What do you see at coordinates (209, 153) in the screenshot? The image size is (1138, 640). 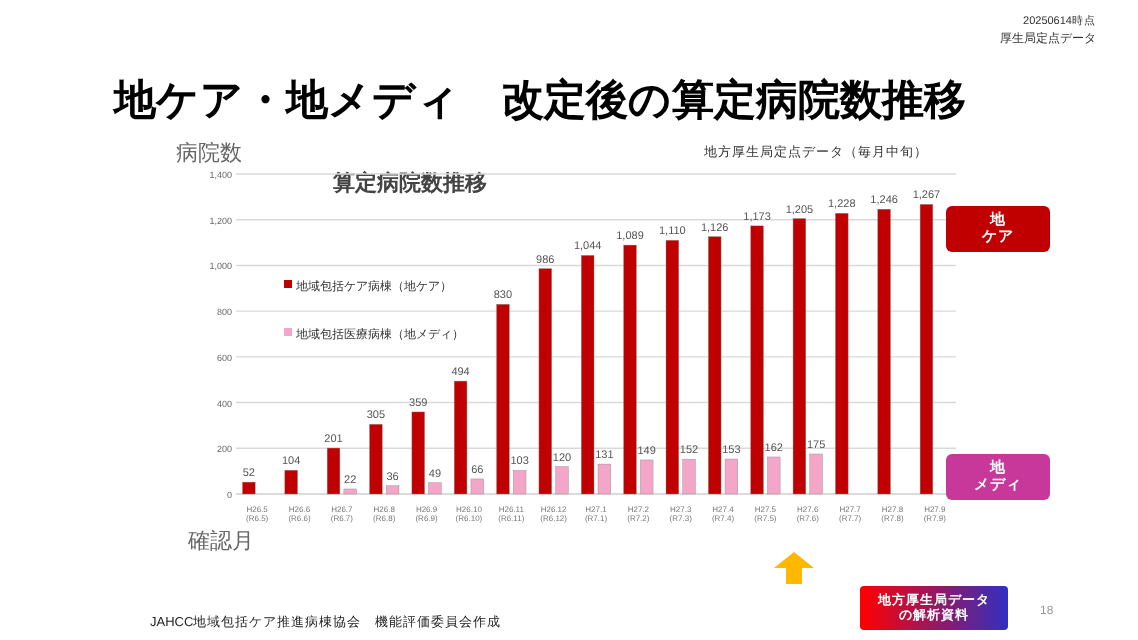 I see `y-axis-title: 病院数` at bounding box center [209, 153].